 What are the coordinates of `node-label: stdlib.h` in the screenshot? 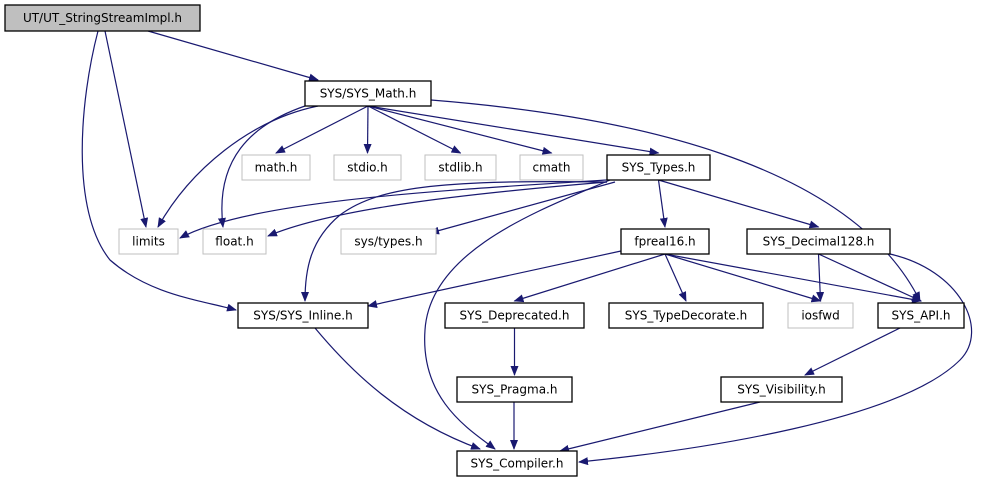 It's located at (460, 168).